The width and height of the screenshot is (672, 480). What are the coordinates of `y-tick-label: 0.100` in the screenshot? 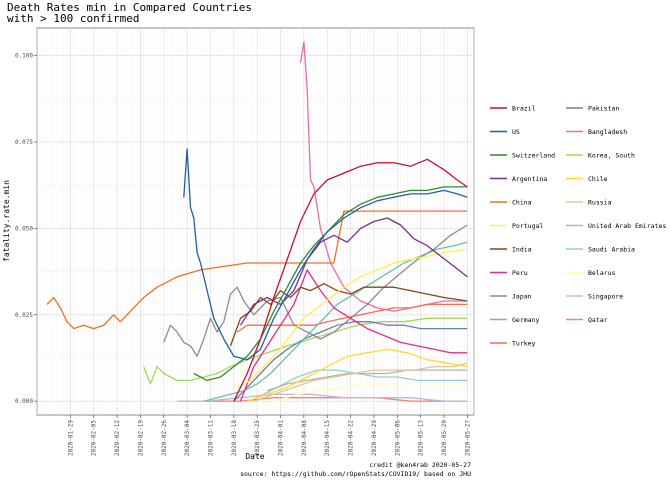 It's located at (24, 56).